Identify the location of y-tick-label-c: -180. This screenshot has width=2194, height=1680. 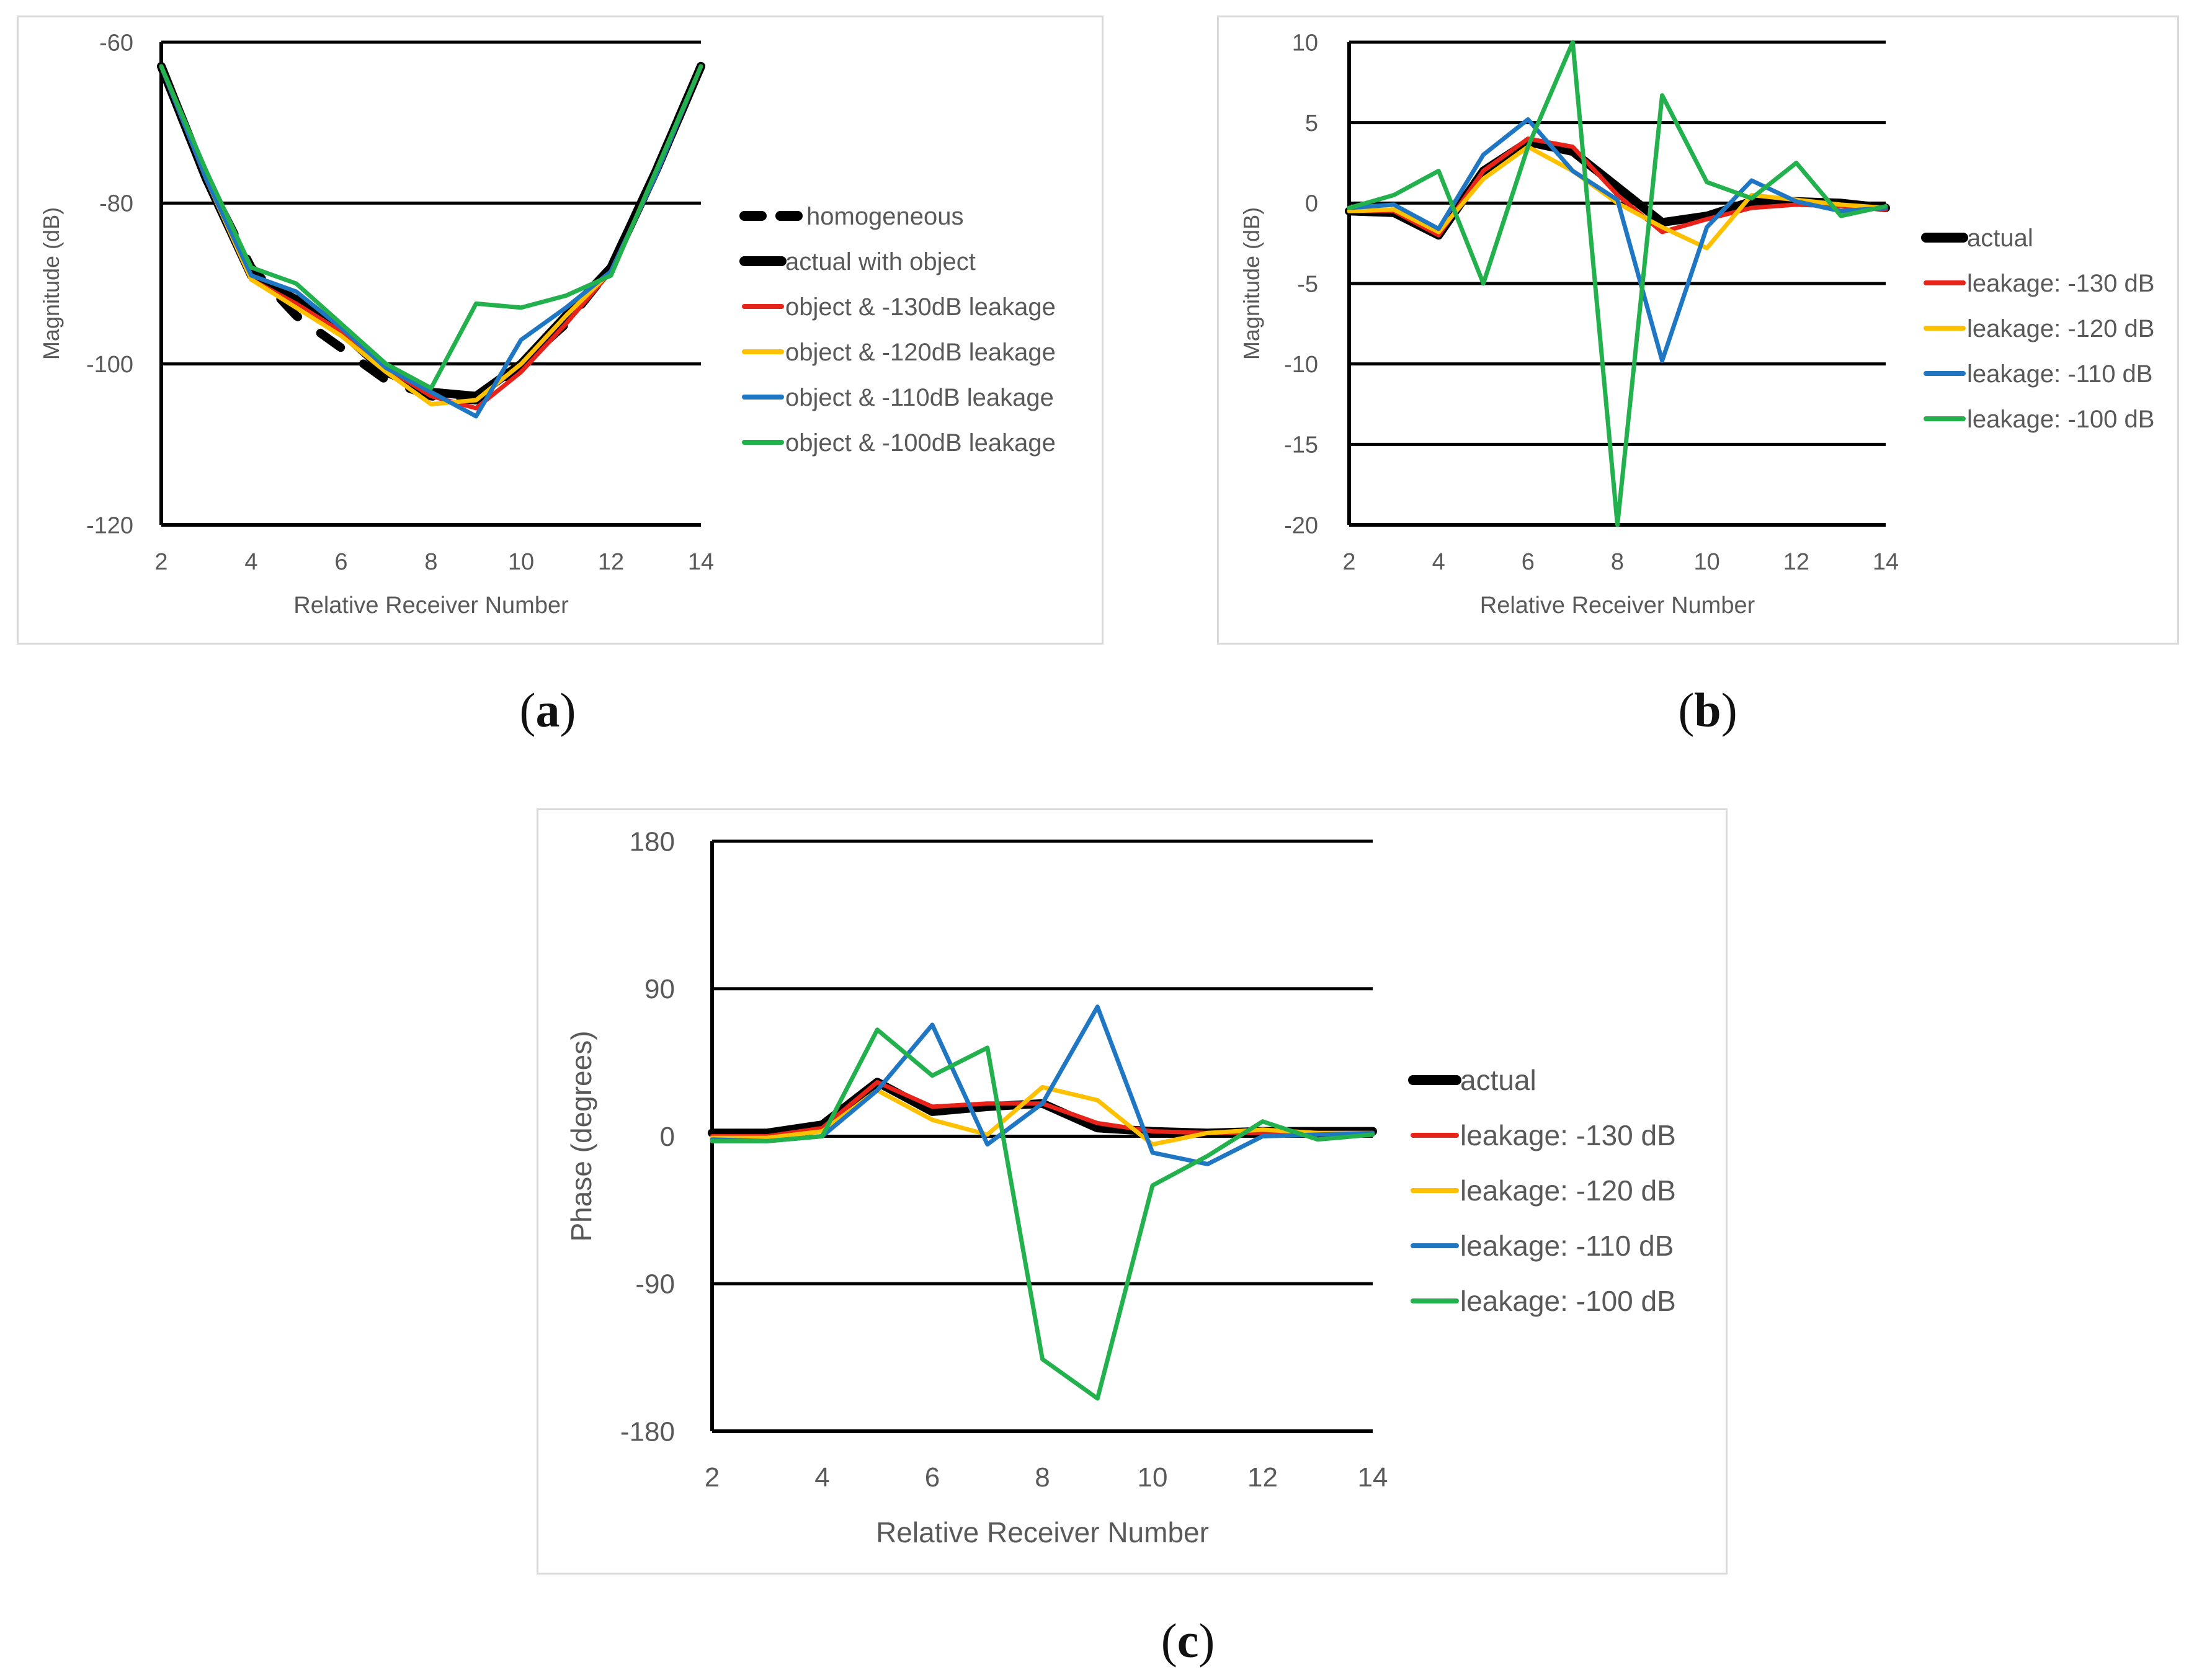
(647, 1431).